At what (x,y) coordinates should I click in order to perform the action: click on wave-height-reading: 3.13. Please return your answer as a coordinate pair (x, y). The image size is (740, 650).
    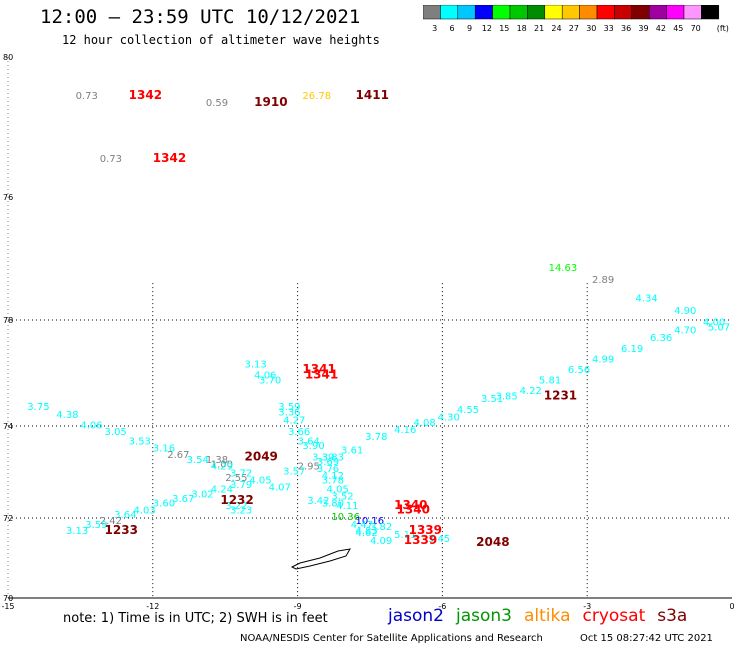
    Looking at the image, I should click on (256, 365).